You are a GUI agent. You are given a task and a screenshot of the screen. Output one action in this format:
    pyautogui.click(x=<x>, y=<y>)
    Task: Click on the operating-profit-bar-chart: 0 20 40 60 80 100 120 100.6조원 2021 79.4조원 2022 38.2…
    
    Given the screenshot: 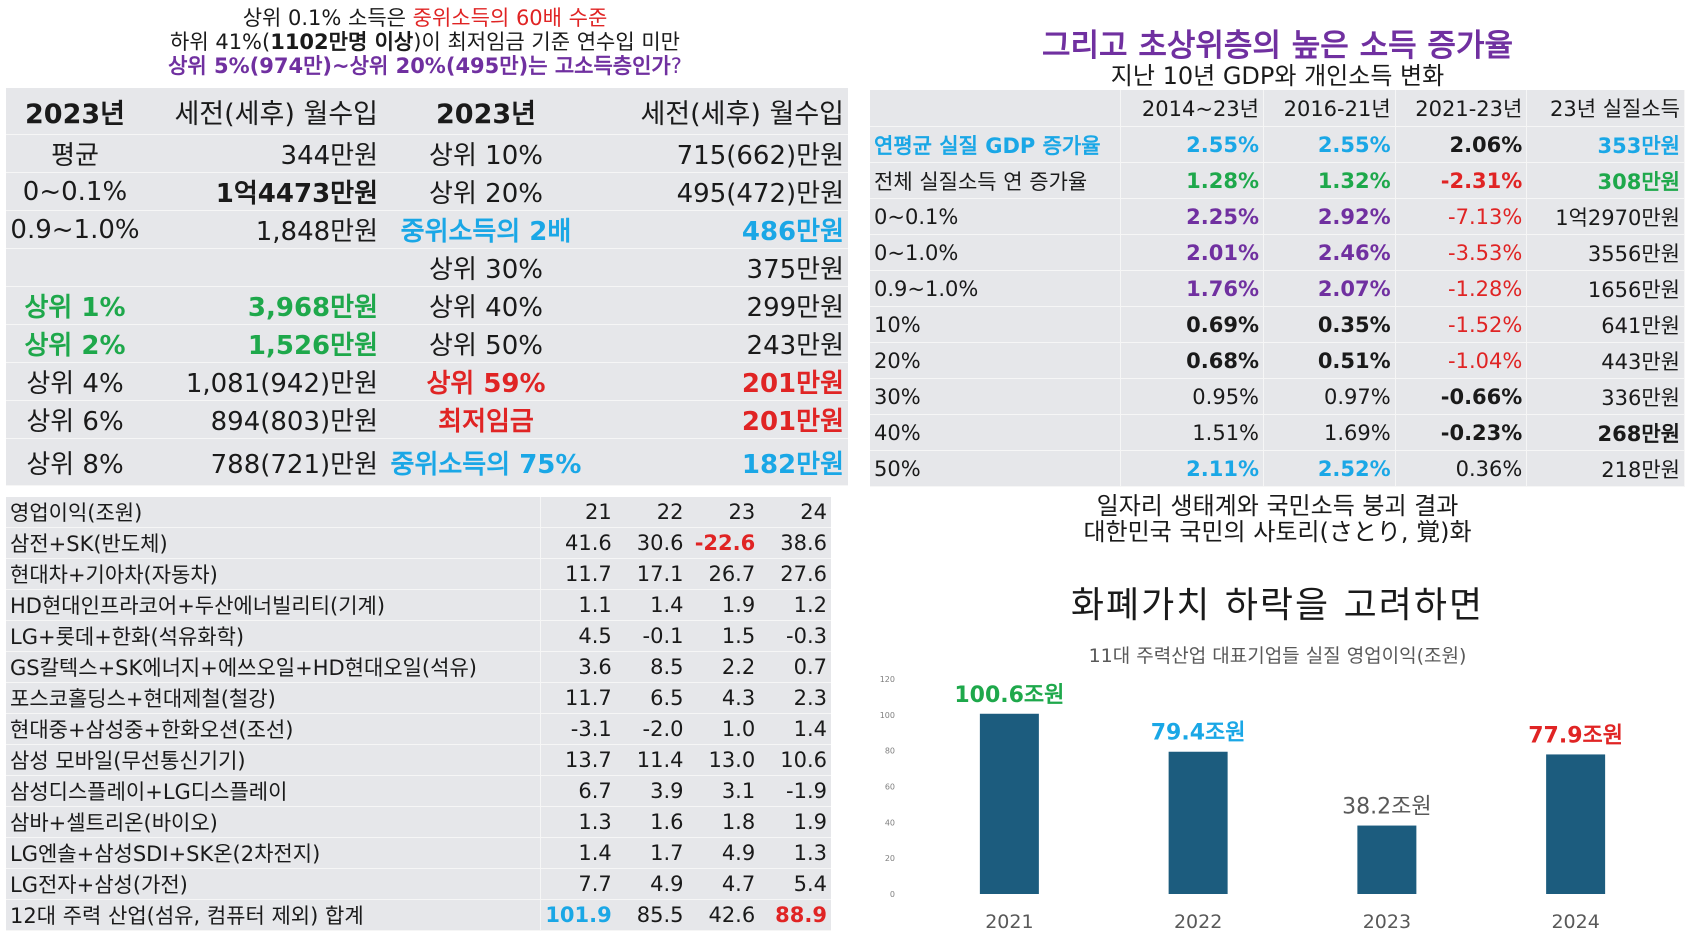 What is the action you would take?
    pyautogui.click(x=1251, y=804)
    